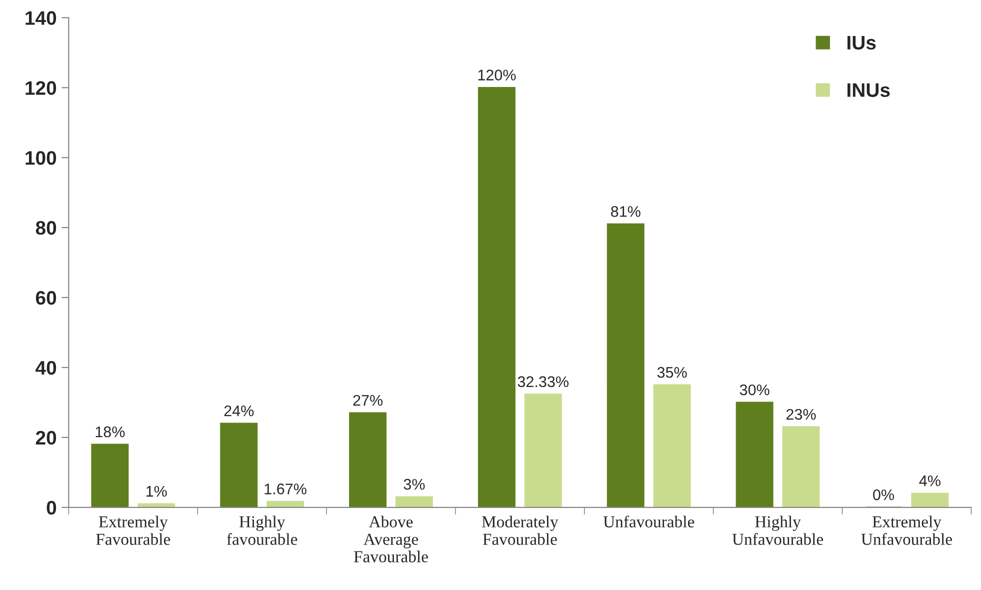 The width and height of the screenshot is (981, 590). Describe the element at coordinates (801, 414) in the screenshot. I see `data-label: 23%` at that location.